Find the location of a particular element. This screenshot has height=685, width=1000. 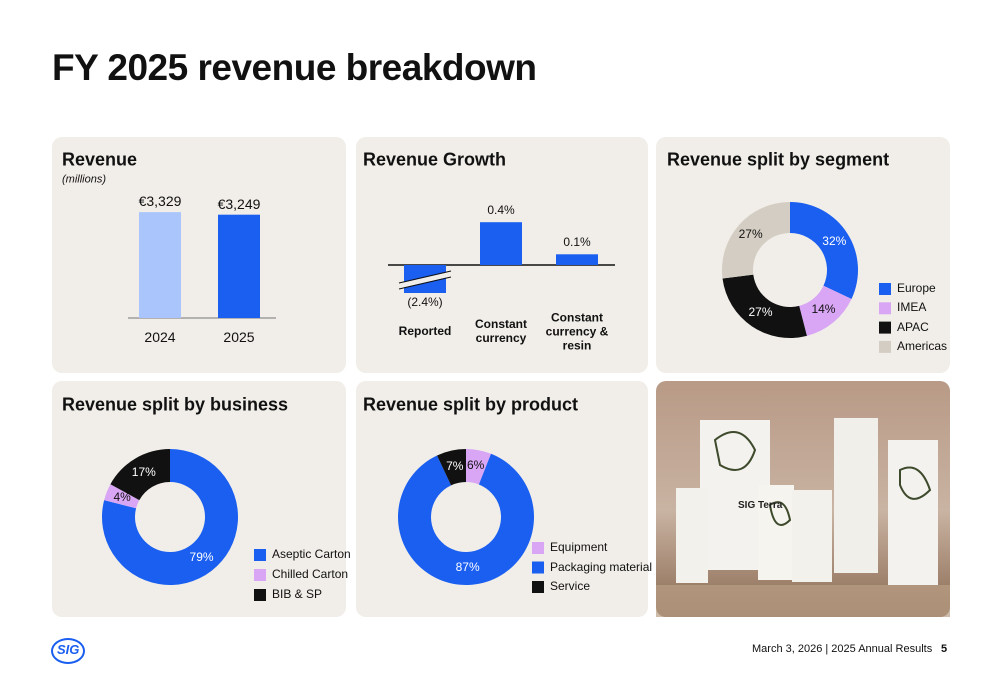

chart-title: Revenue split by product is located at coordinates (471, 404).